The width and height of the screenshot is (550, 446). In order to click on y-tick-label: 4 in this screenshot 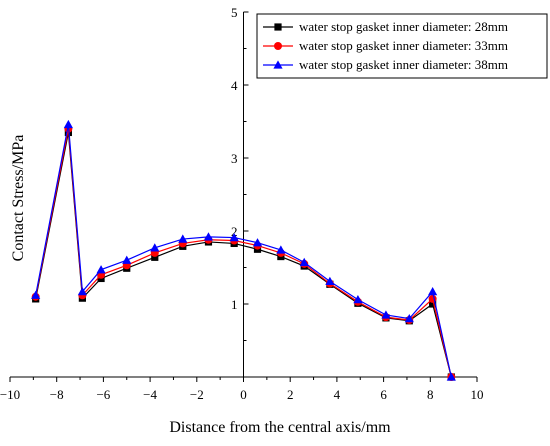, I will do `click(234, 85)`.